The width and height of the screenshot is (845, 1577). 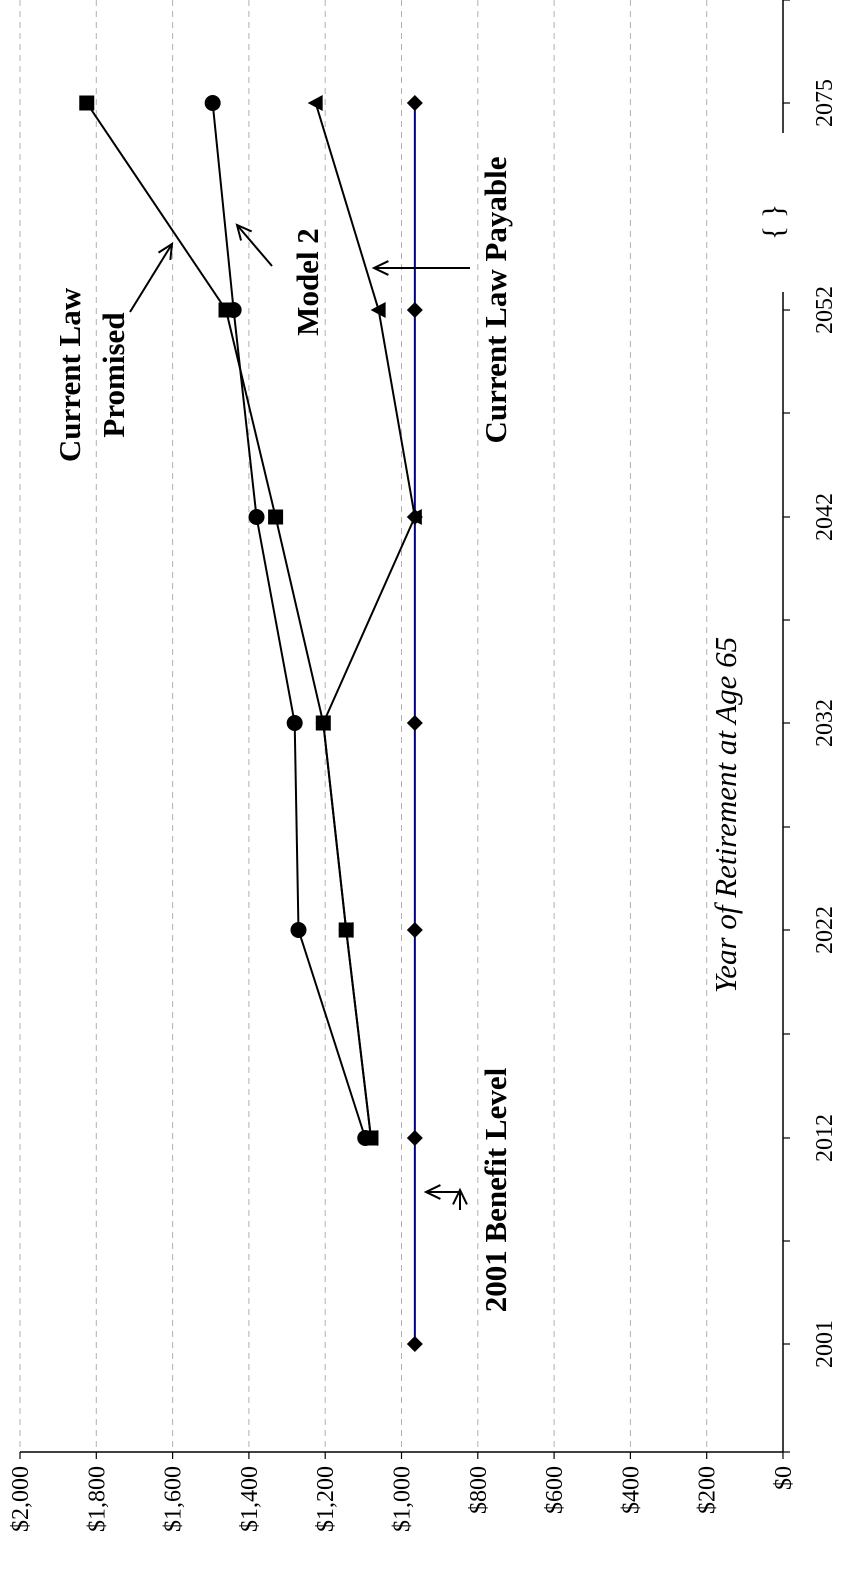 I want to click on value-tick-label: $400, so click(x=631, y=1490).